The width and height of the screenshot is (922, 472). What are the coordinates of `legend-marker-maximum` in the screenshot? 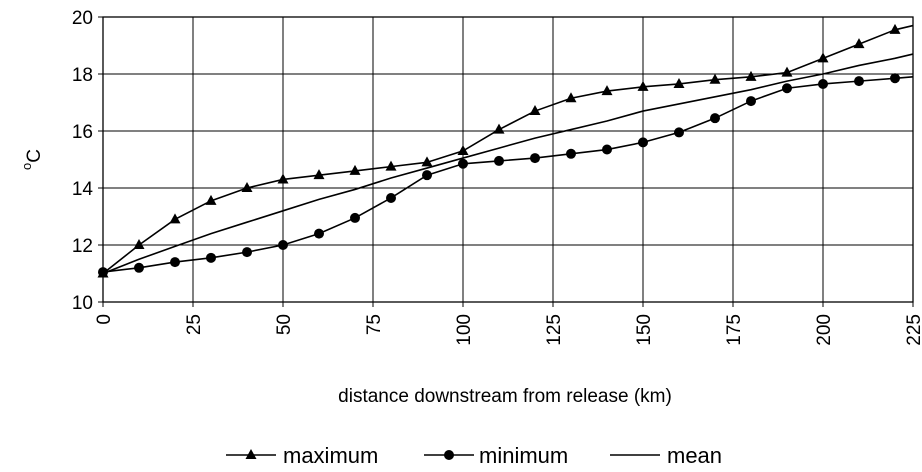 It's located at (251, 454).